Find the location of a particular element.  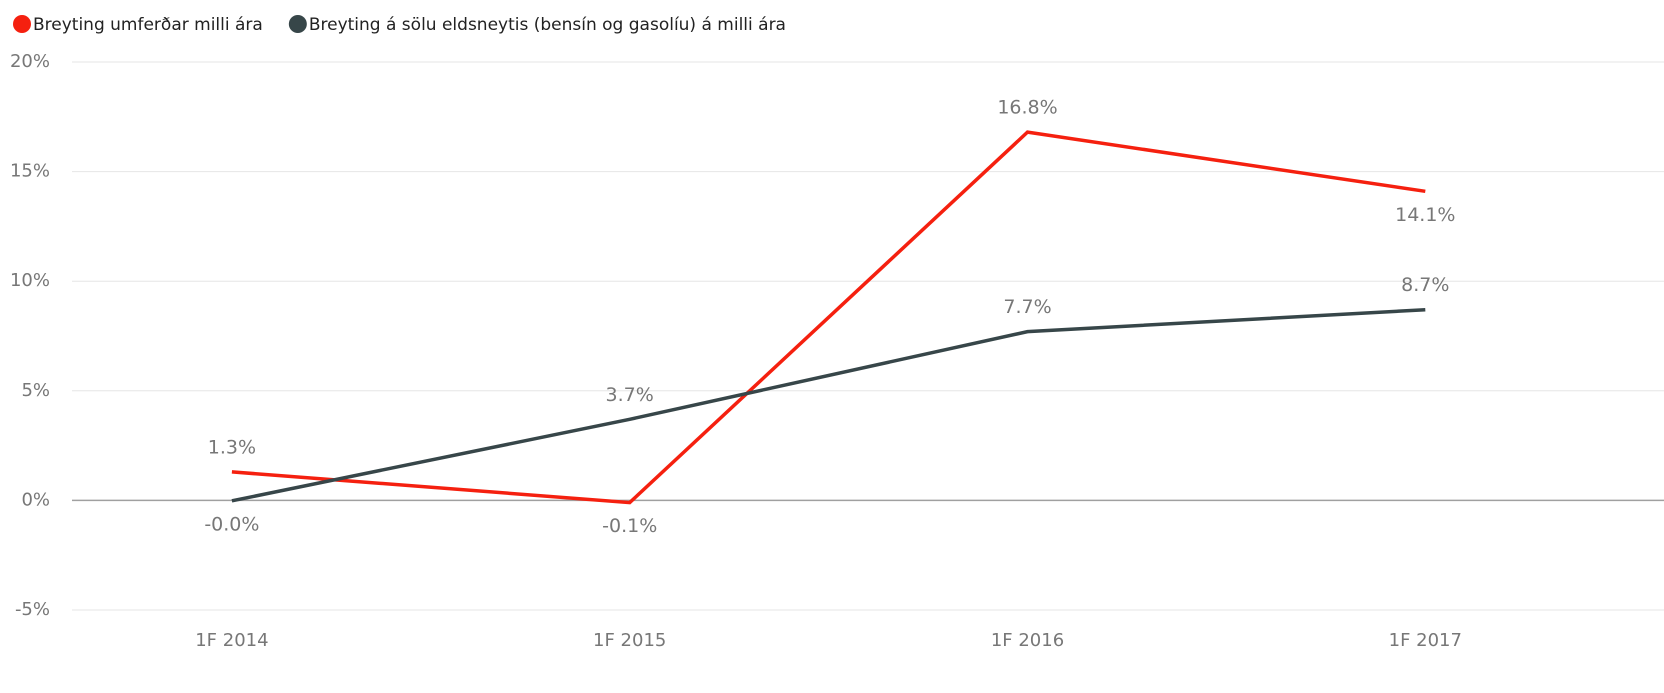

data-label: 7.7% is located at coordinates (1027, 307).